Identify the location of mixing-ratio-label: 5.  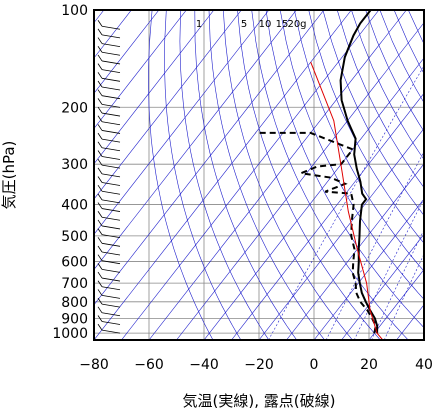
(244, 24).